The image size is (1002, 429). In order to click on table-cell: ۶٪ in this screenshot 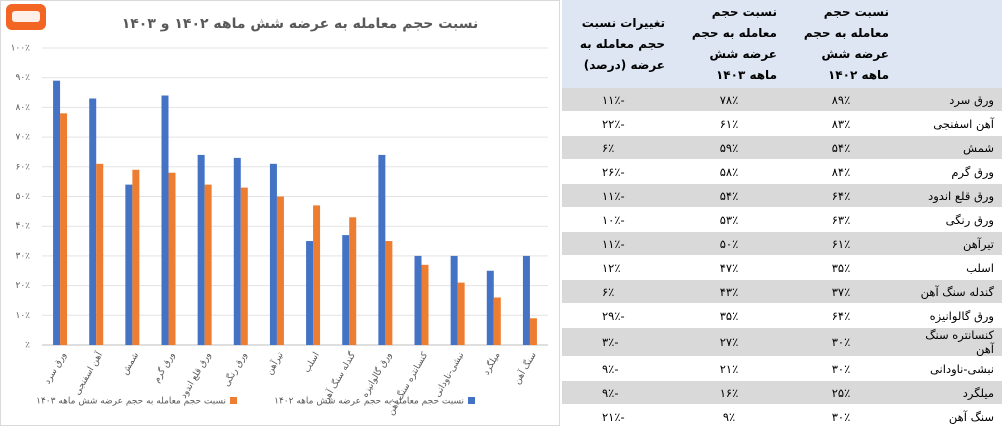, I will do `click(617, 291)`.